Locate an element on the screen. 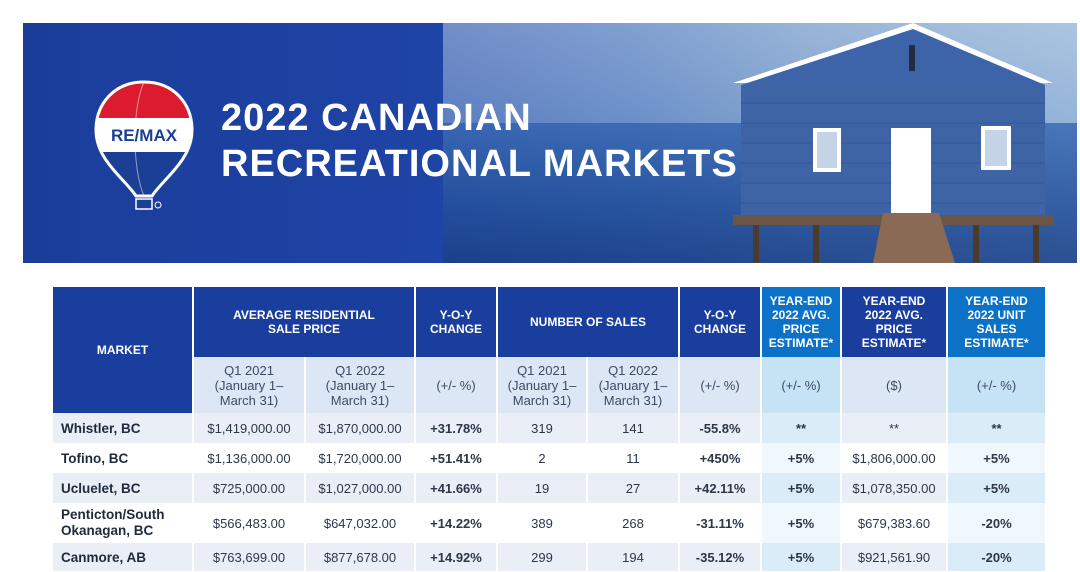  subheader-pct-sales: (+/- %) is located at coordinates (720, 385).